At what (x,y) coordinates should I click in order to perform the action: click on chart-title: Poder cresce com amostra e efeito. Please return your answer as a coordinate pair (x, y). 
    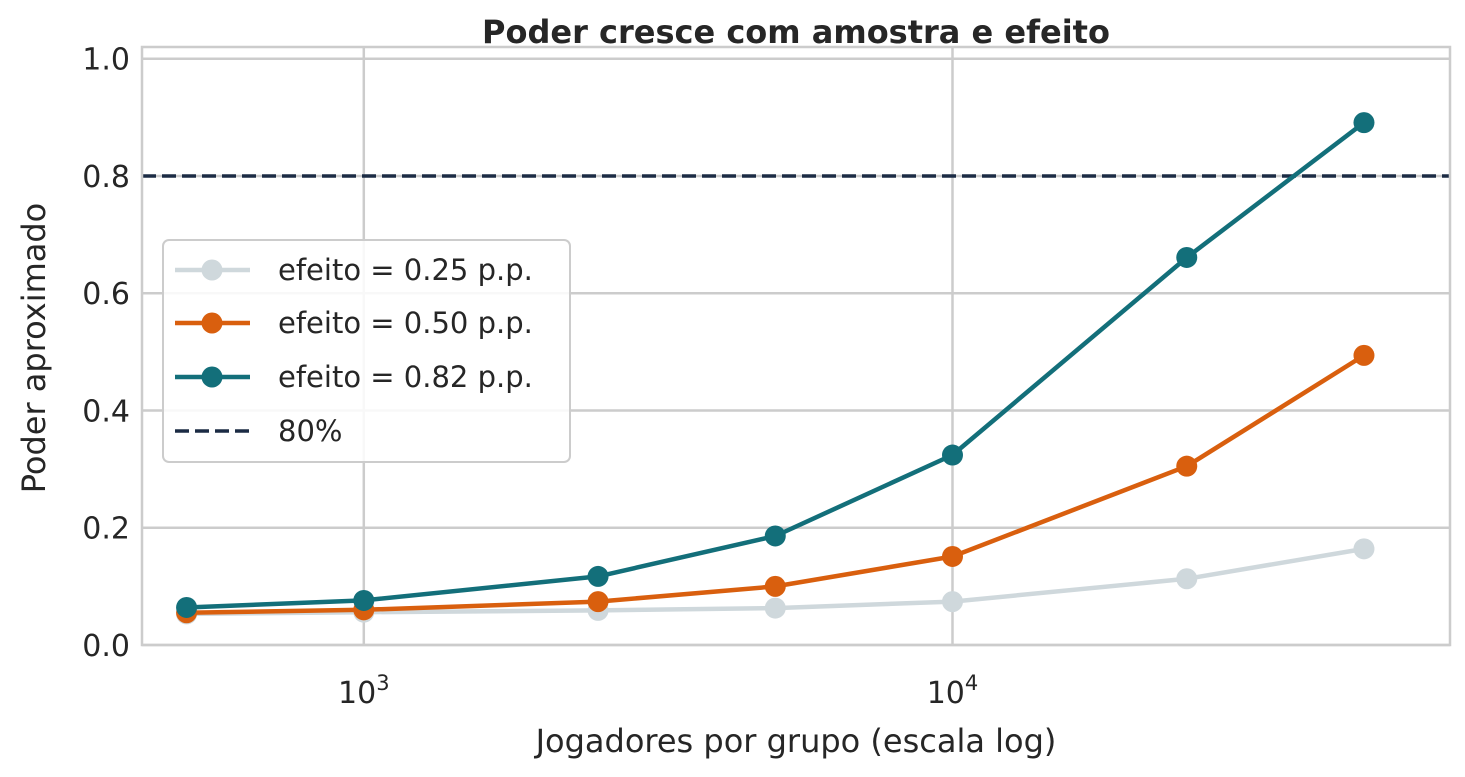
    Looking at the image, I should click on (796, 32).